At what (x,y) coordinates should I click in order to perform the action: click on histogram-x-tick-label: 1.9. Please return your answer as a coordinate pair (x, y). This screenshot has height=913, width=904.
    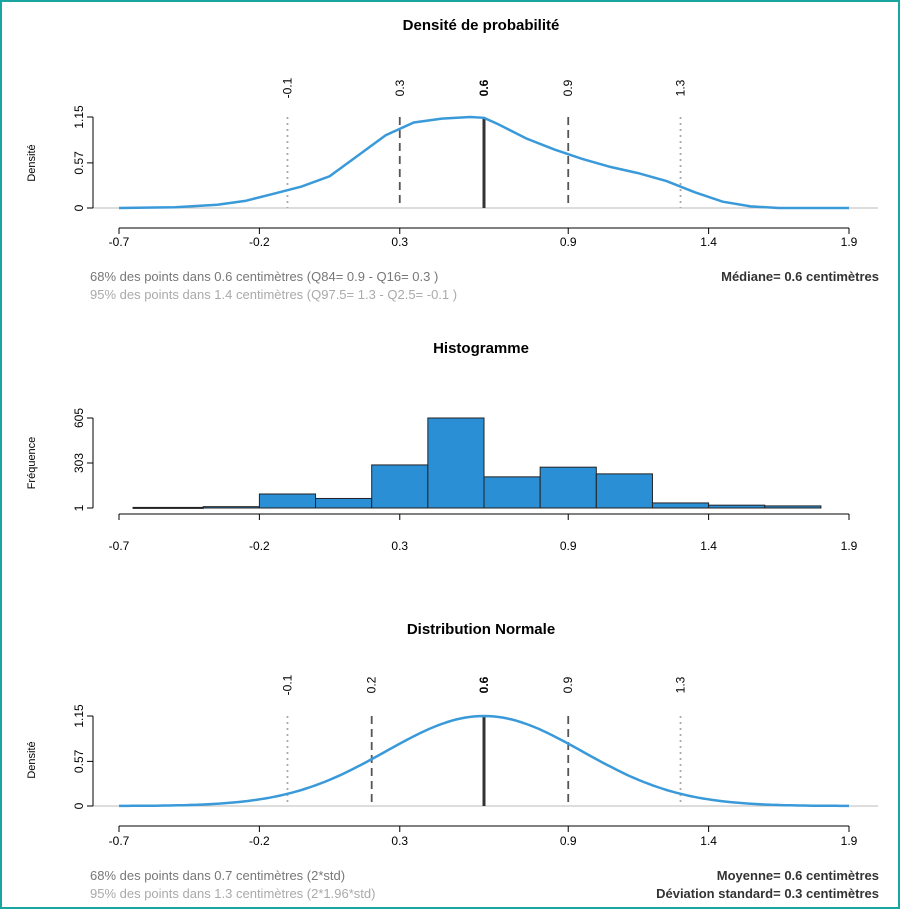
    Looking at the image, I should click on (849, 546).